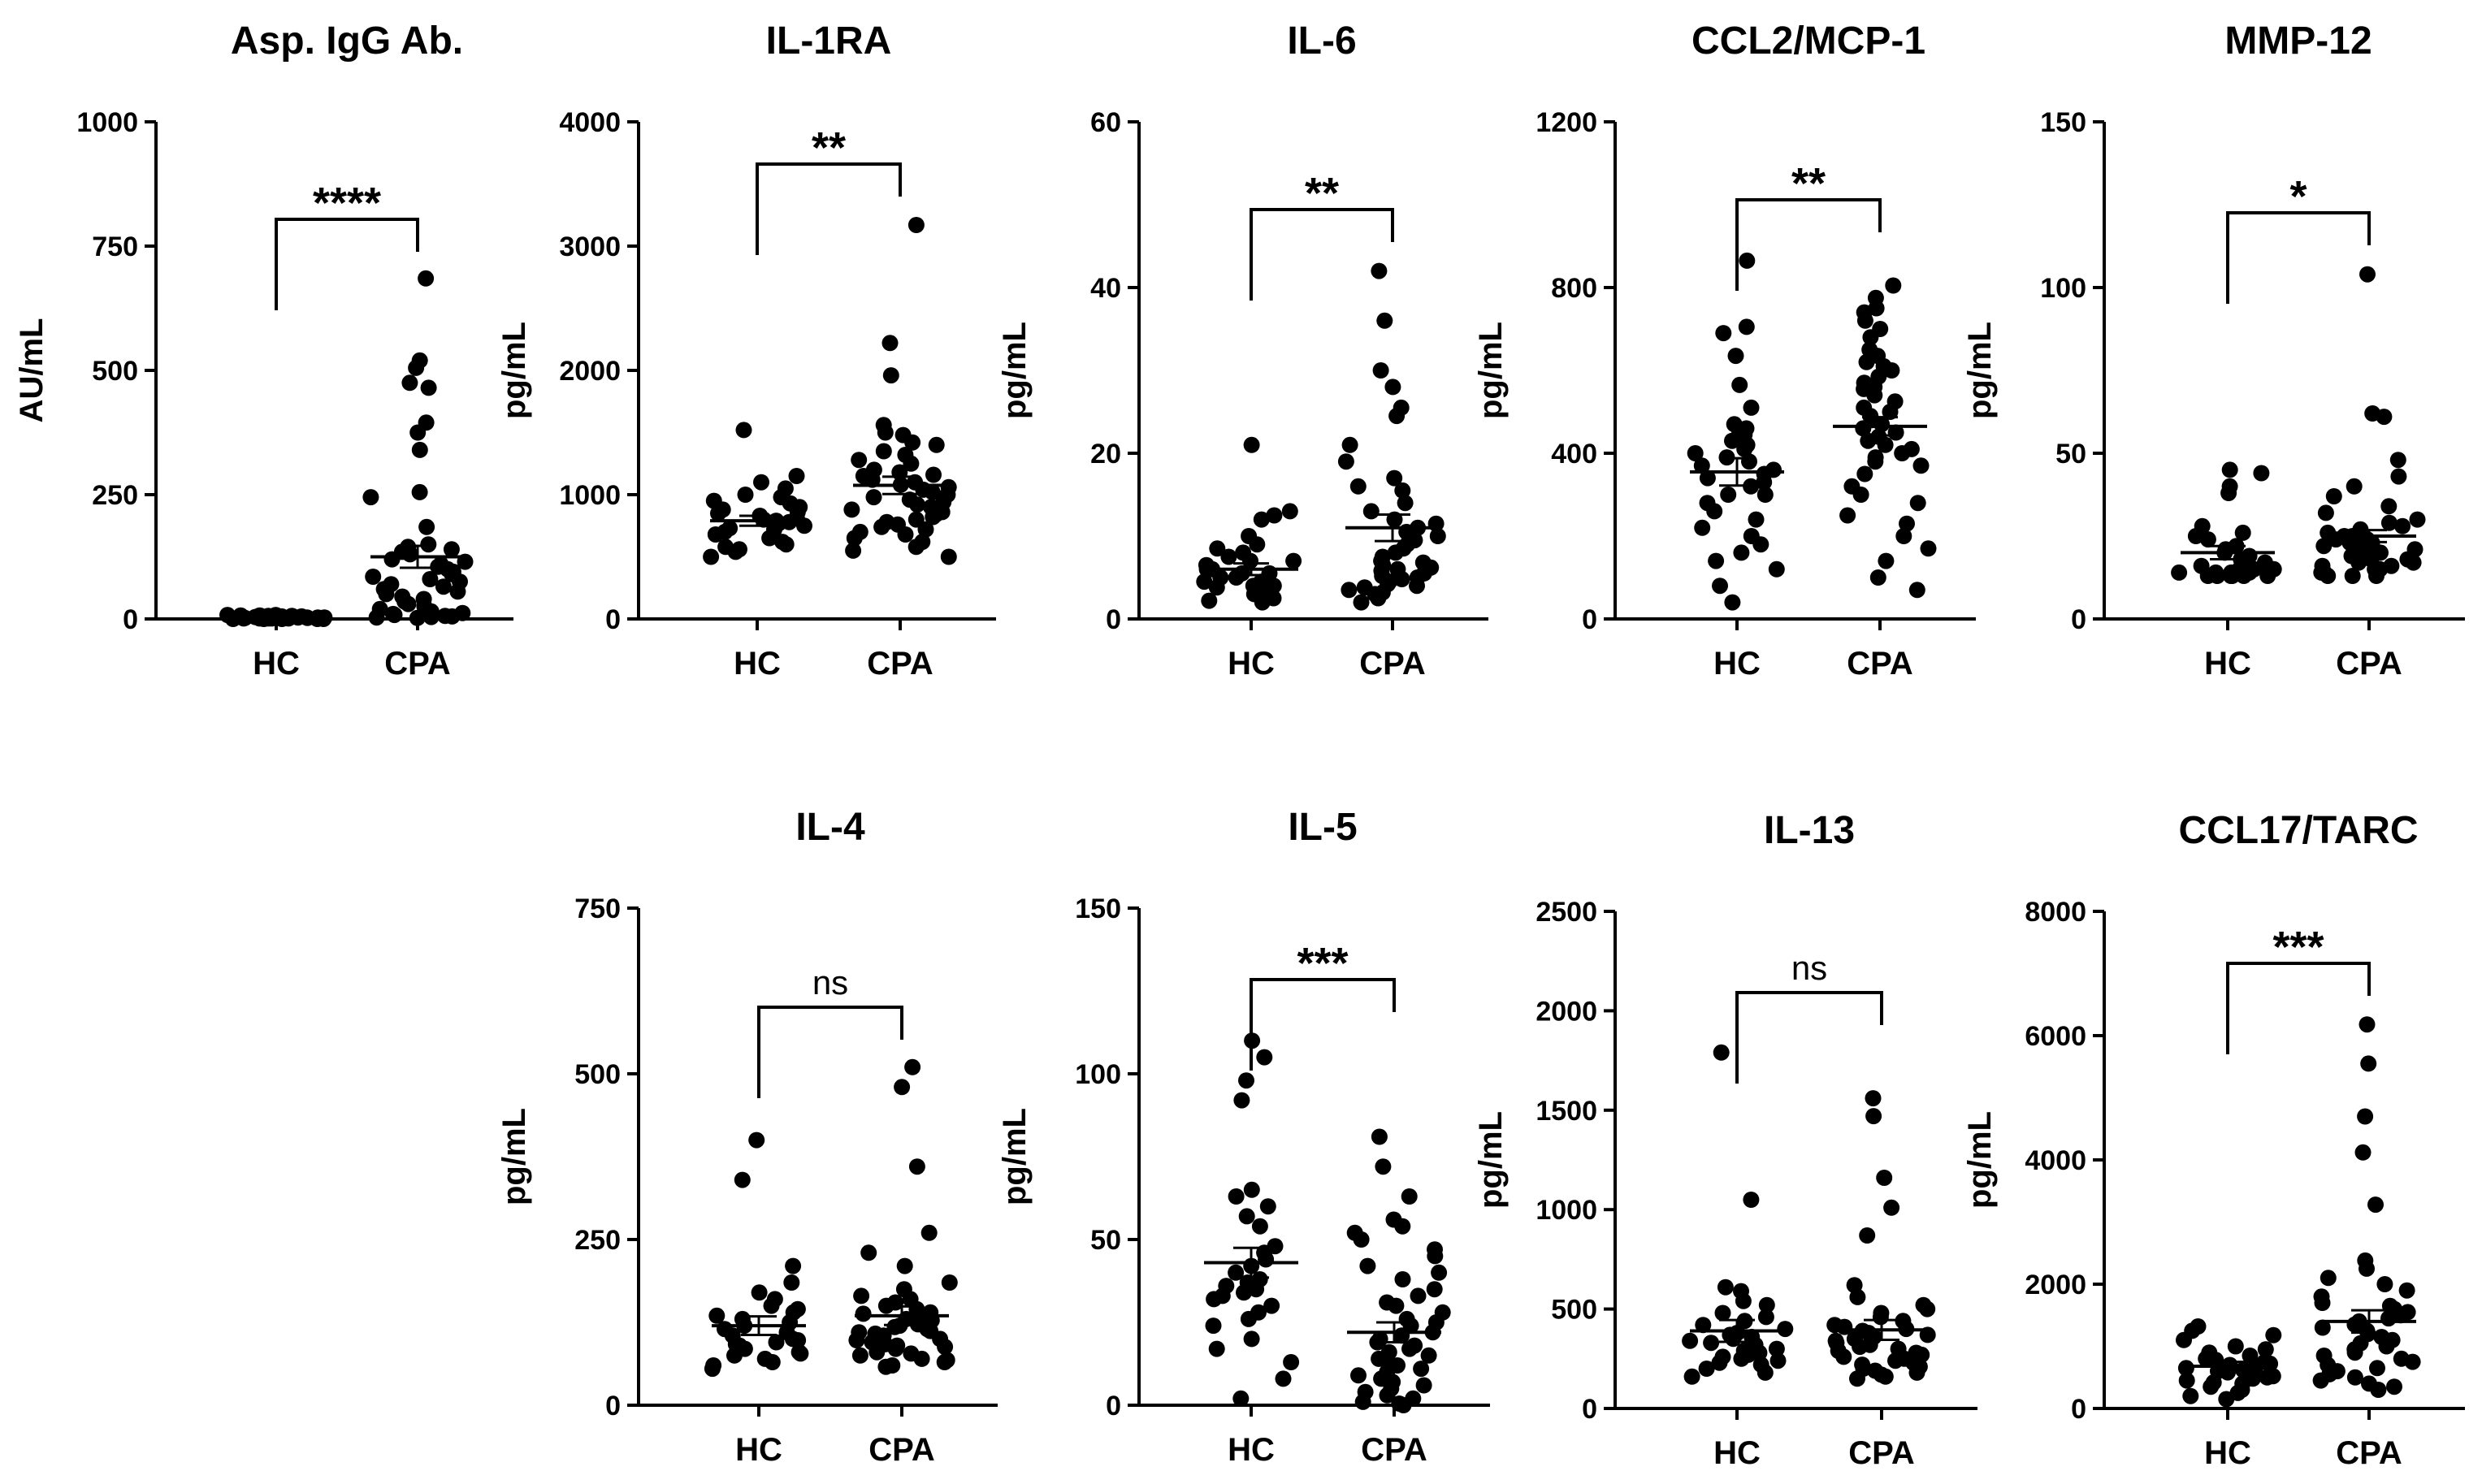  Describe the element at coordinates (2063, 288) in the screenshot. I see `y-tick-label: 100` at that location.